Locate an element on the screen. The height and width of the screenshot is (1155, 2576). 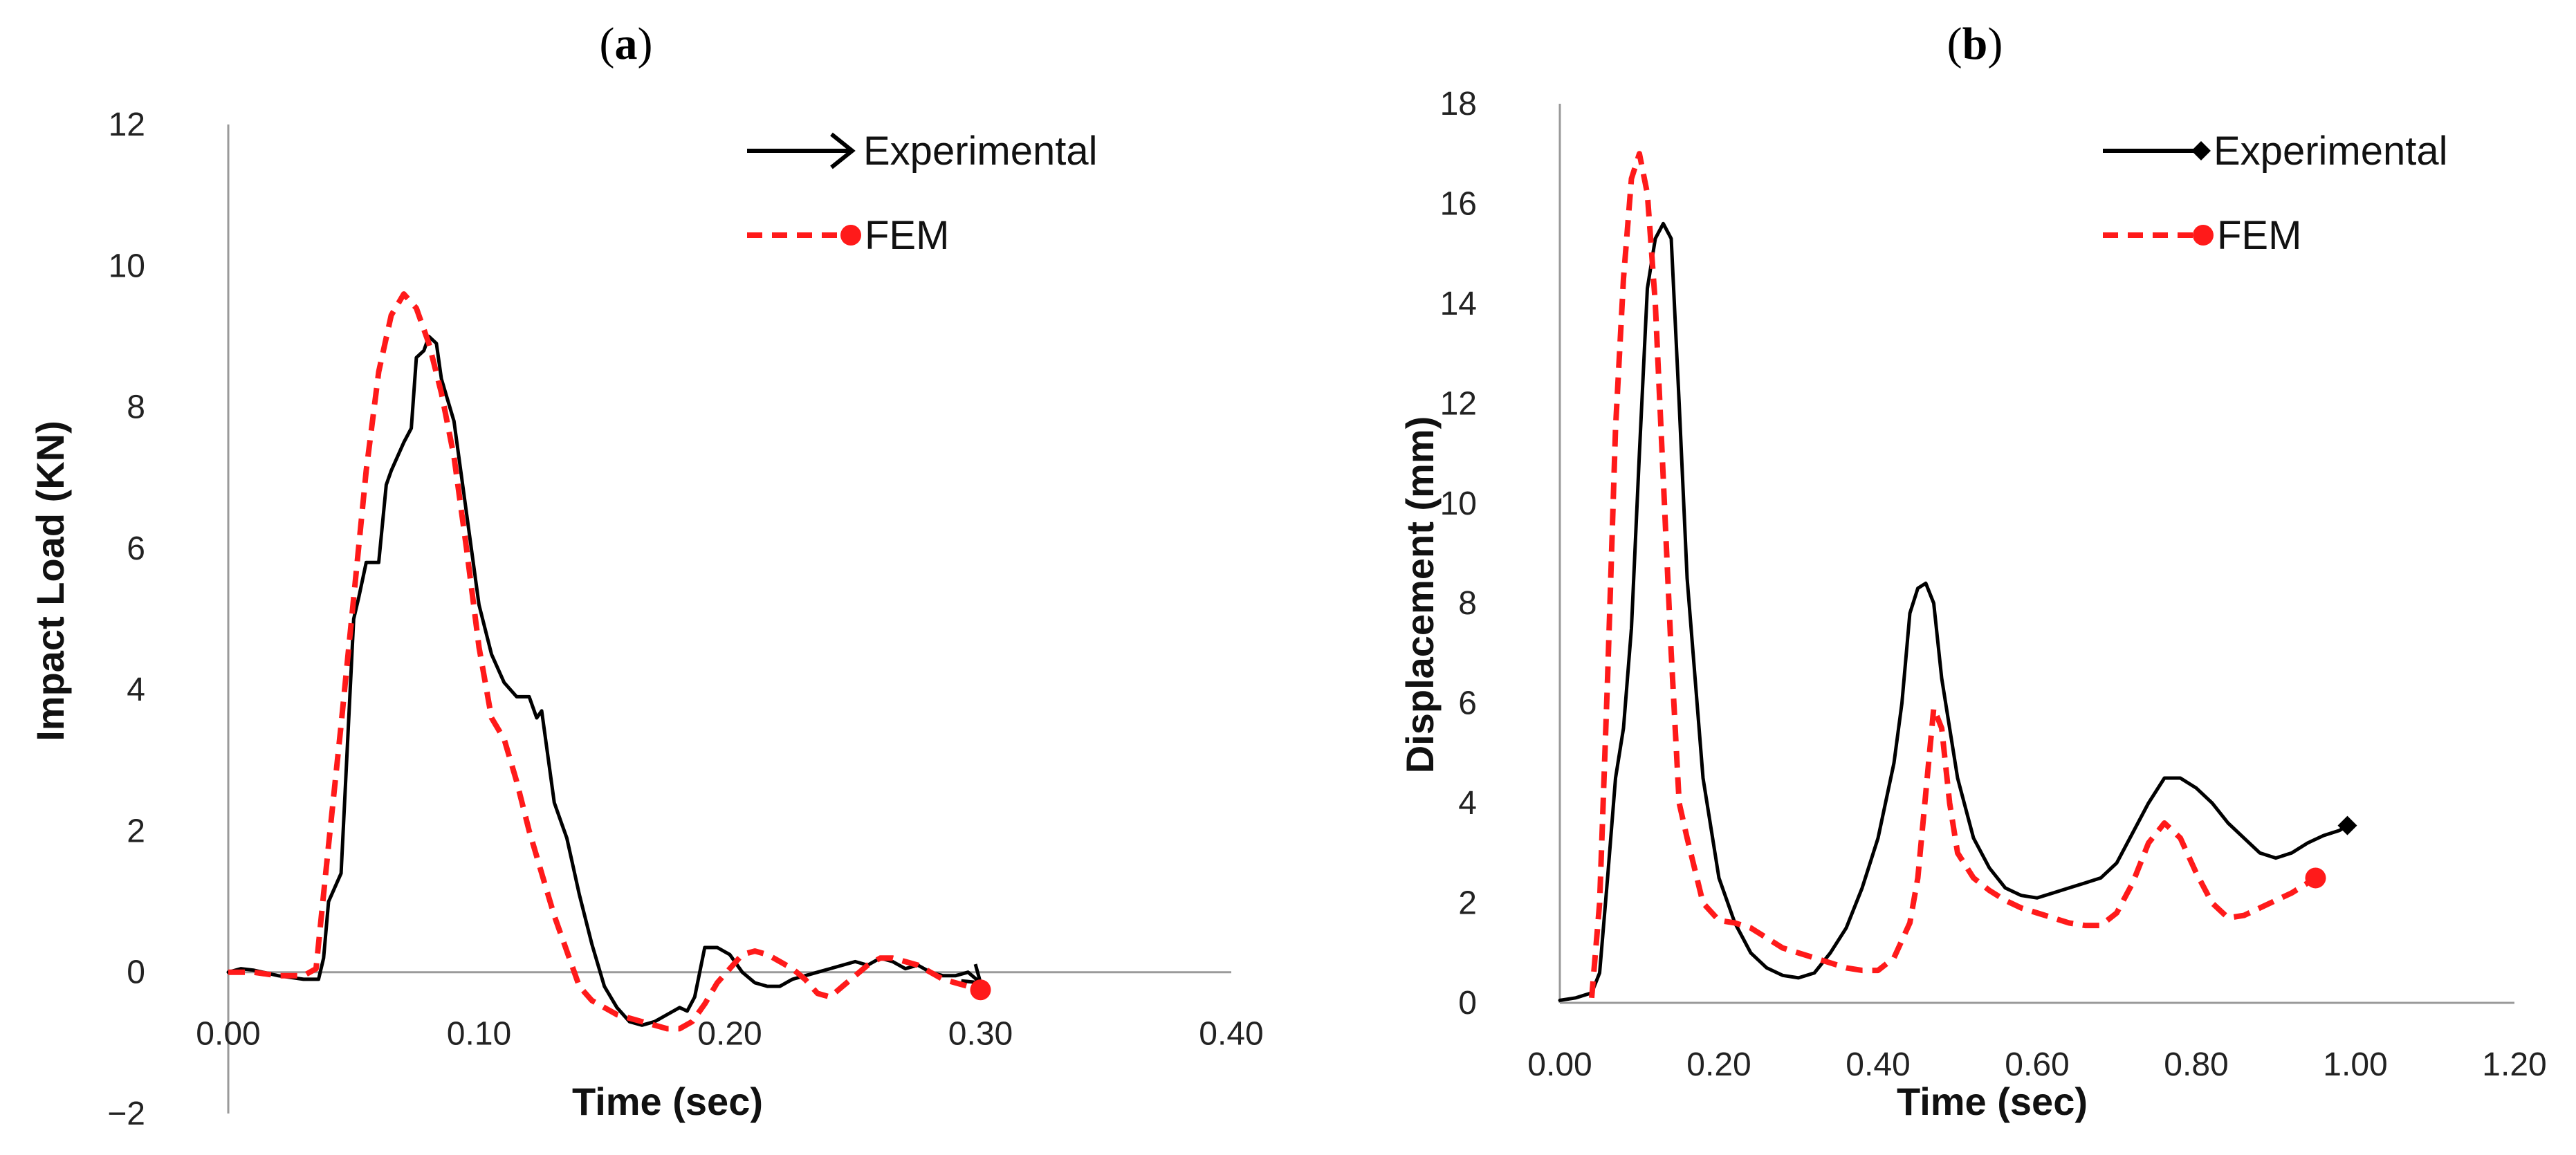
chart-a-y-tick-label: 12 is located at coordinates (127, 125).